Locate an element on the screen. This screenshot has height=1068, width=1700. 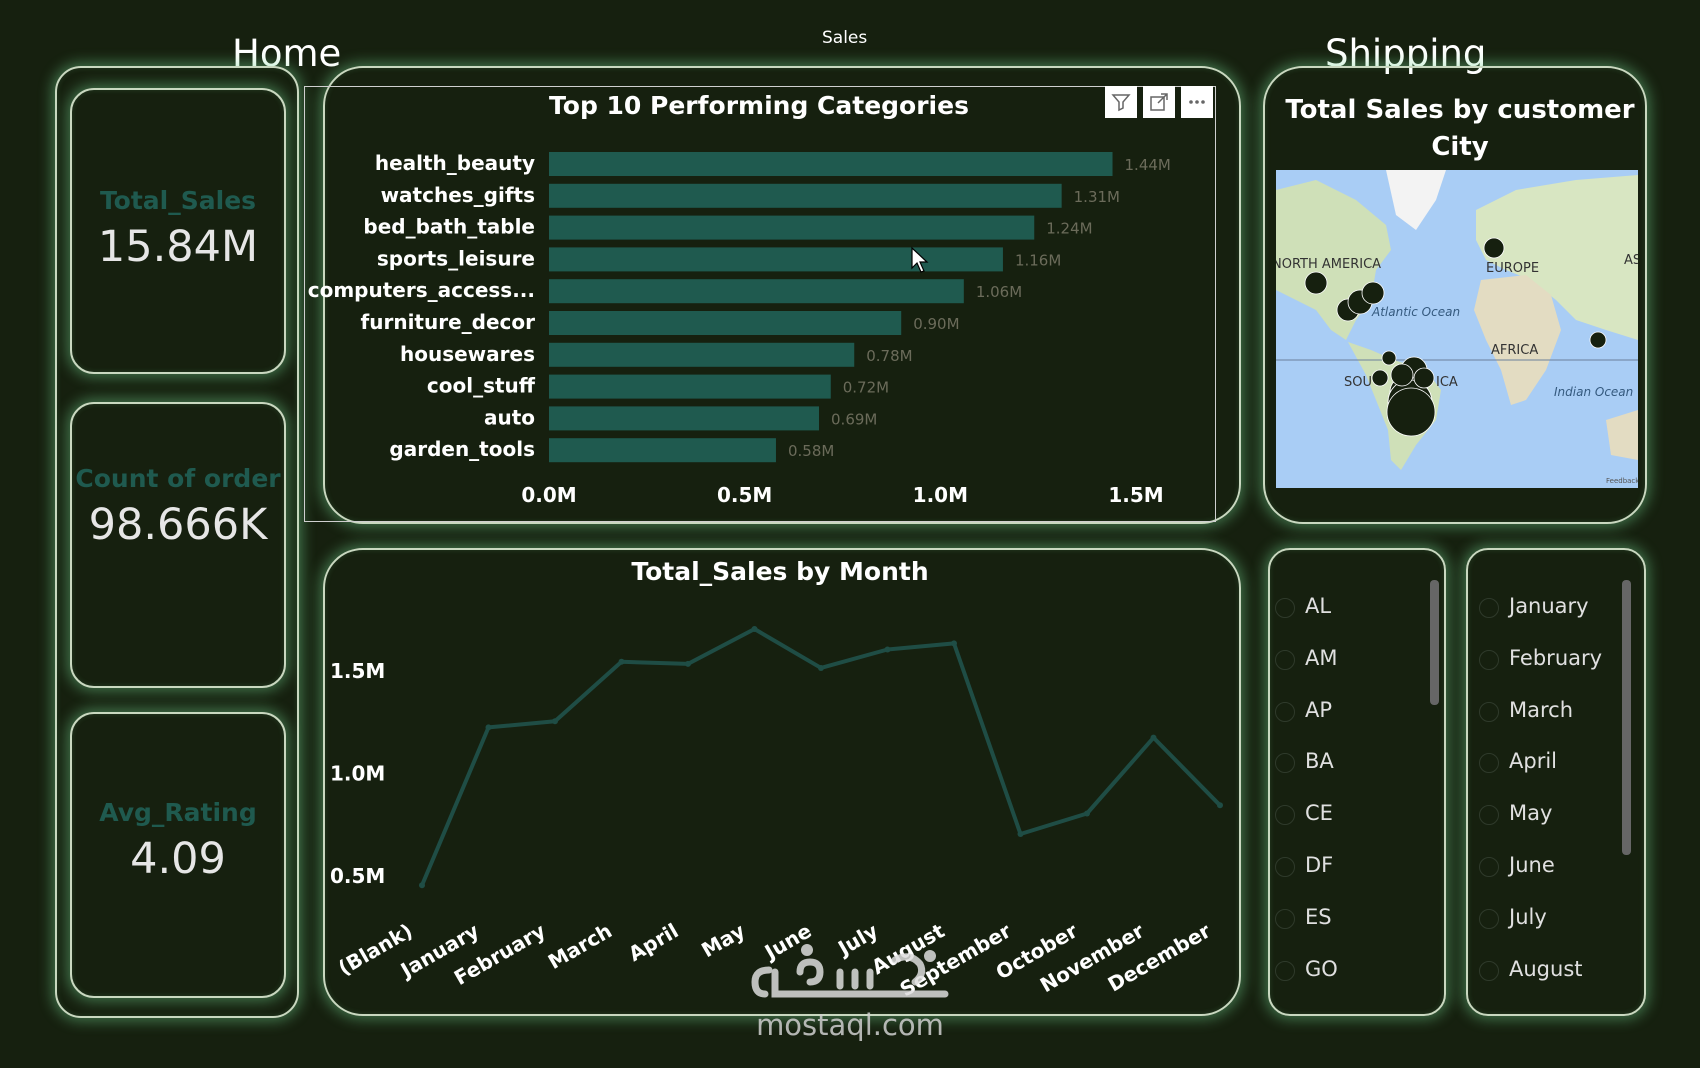
kpi-value: 4.09 is located at coordinates (178, 859).